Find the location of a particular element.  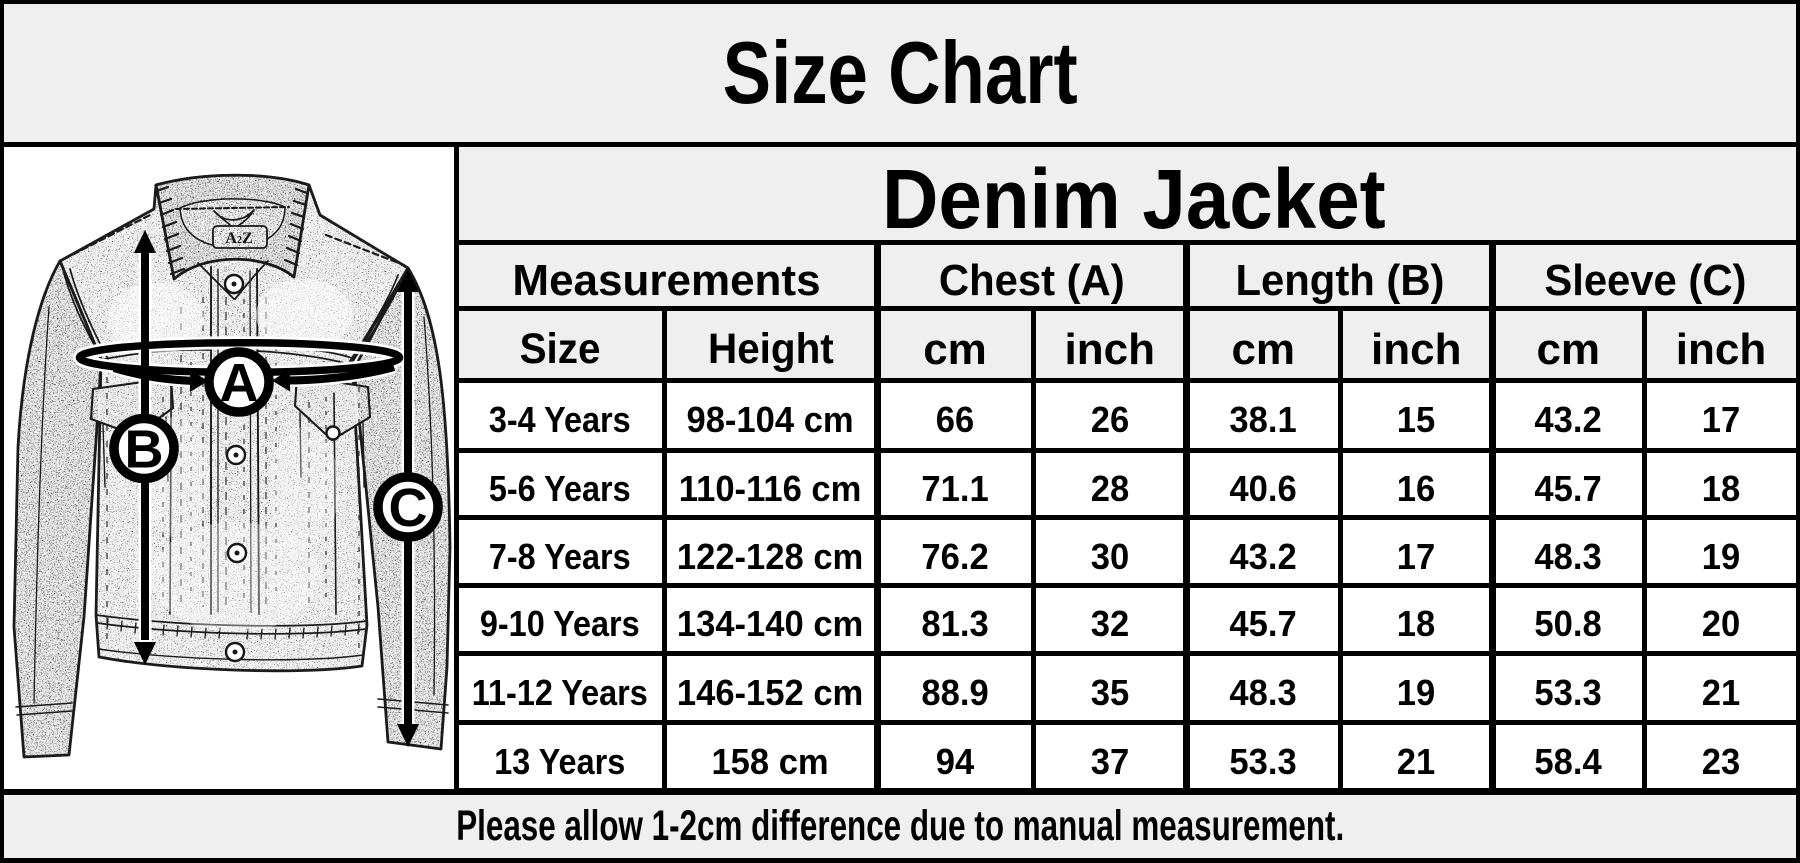

svg-text: C is located at coordinates (408, 508).